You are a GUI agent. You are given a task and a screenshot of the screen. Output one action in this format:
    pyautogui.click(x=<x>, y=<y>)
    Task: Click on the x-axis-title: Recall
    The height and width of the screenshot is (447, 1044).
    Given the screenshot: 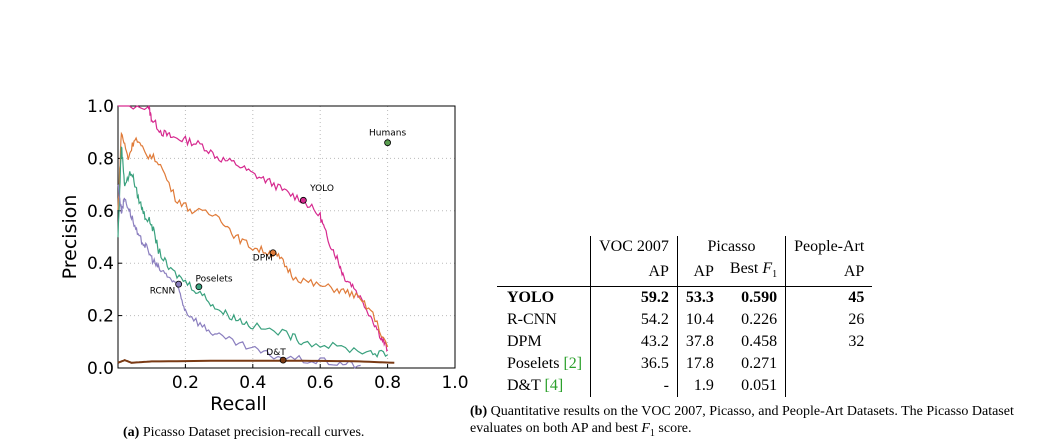 What is the action you would take?
    pyautogui.click(x=238, y=404)
    